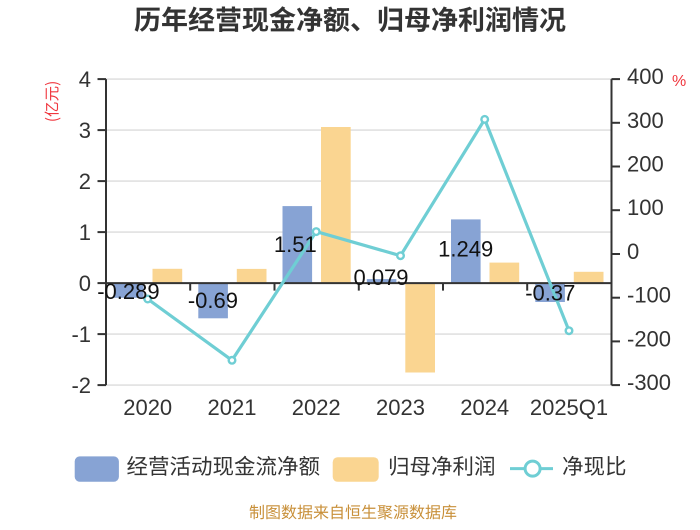  Describe the element at coordinates (645, 164) in the screenshot. I see `svg-text: 200` at that location.